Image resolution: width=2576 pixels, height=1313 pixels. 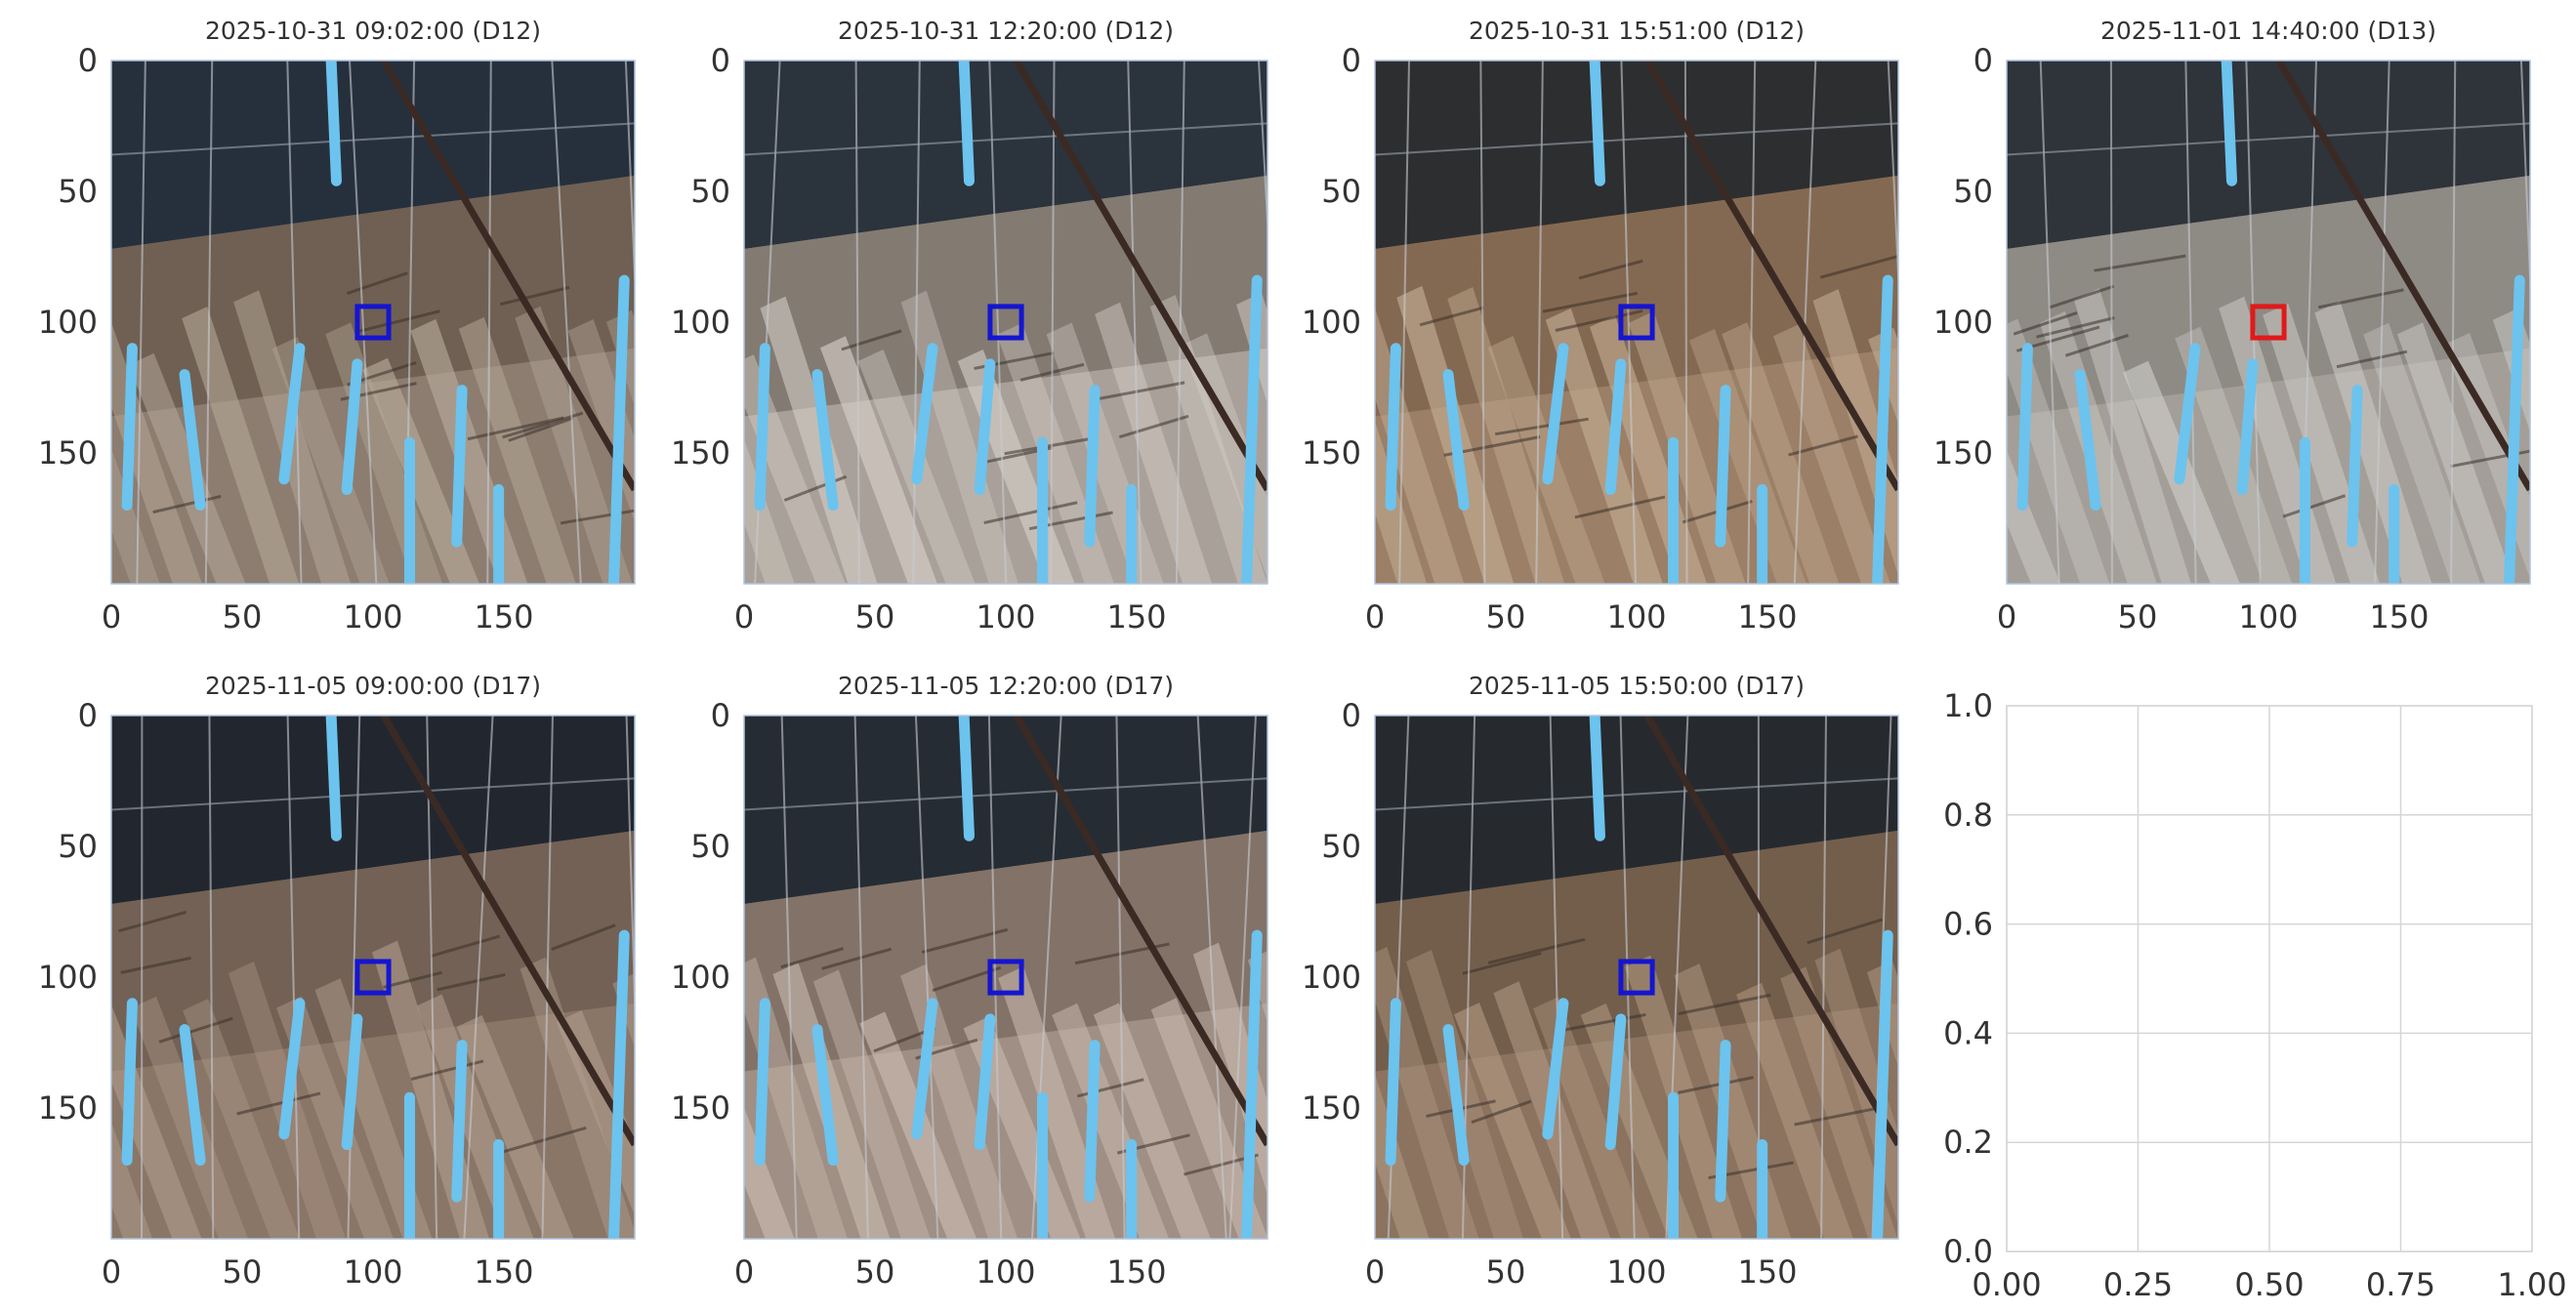 What do you see at coordinates (2269, 296) in the screenshot?
I see `mid-band` at bounding box center [2269, 296].